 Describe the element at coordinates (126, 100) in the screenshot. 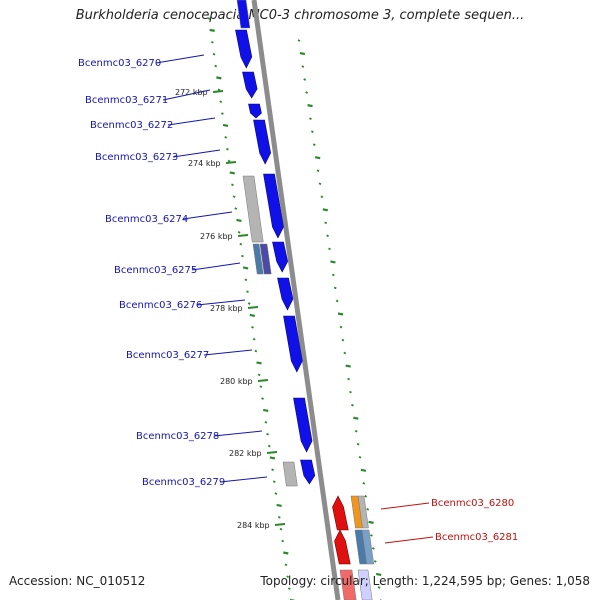

I see `gene-label-forward: Bcenmc03_6271` at that location.